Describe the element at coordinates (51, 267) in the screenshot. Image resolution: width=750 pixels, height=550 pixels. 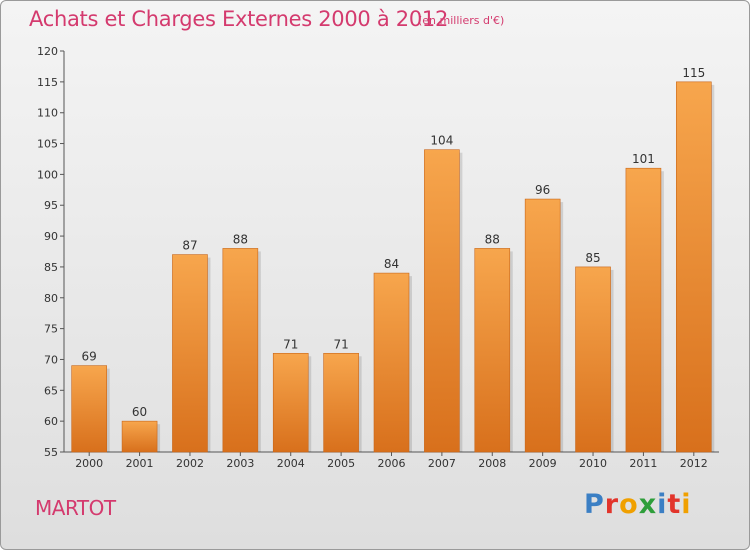
I see `y-tick-label: 85` at that location.